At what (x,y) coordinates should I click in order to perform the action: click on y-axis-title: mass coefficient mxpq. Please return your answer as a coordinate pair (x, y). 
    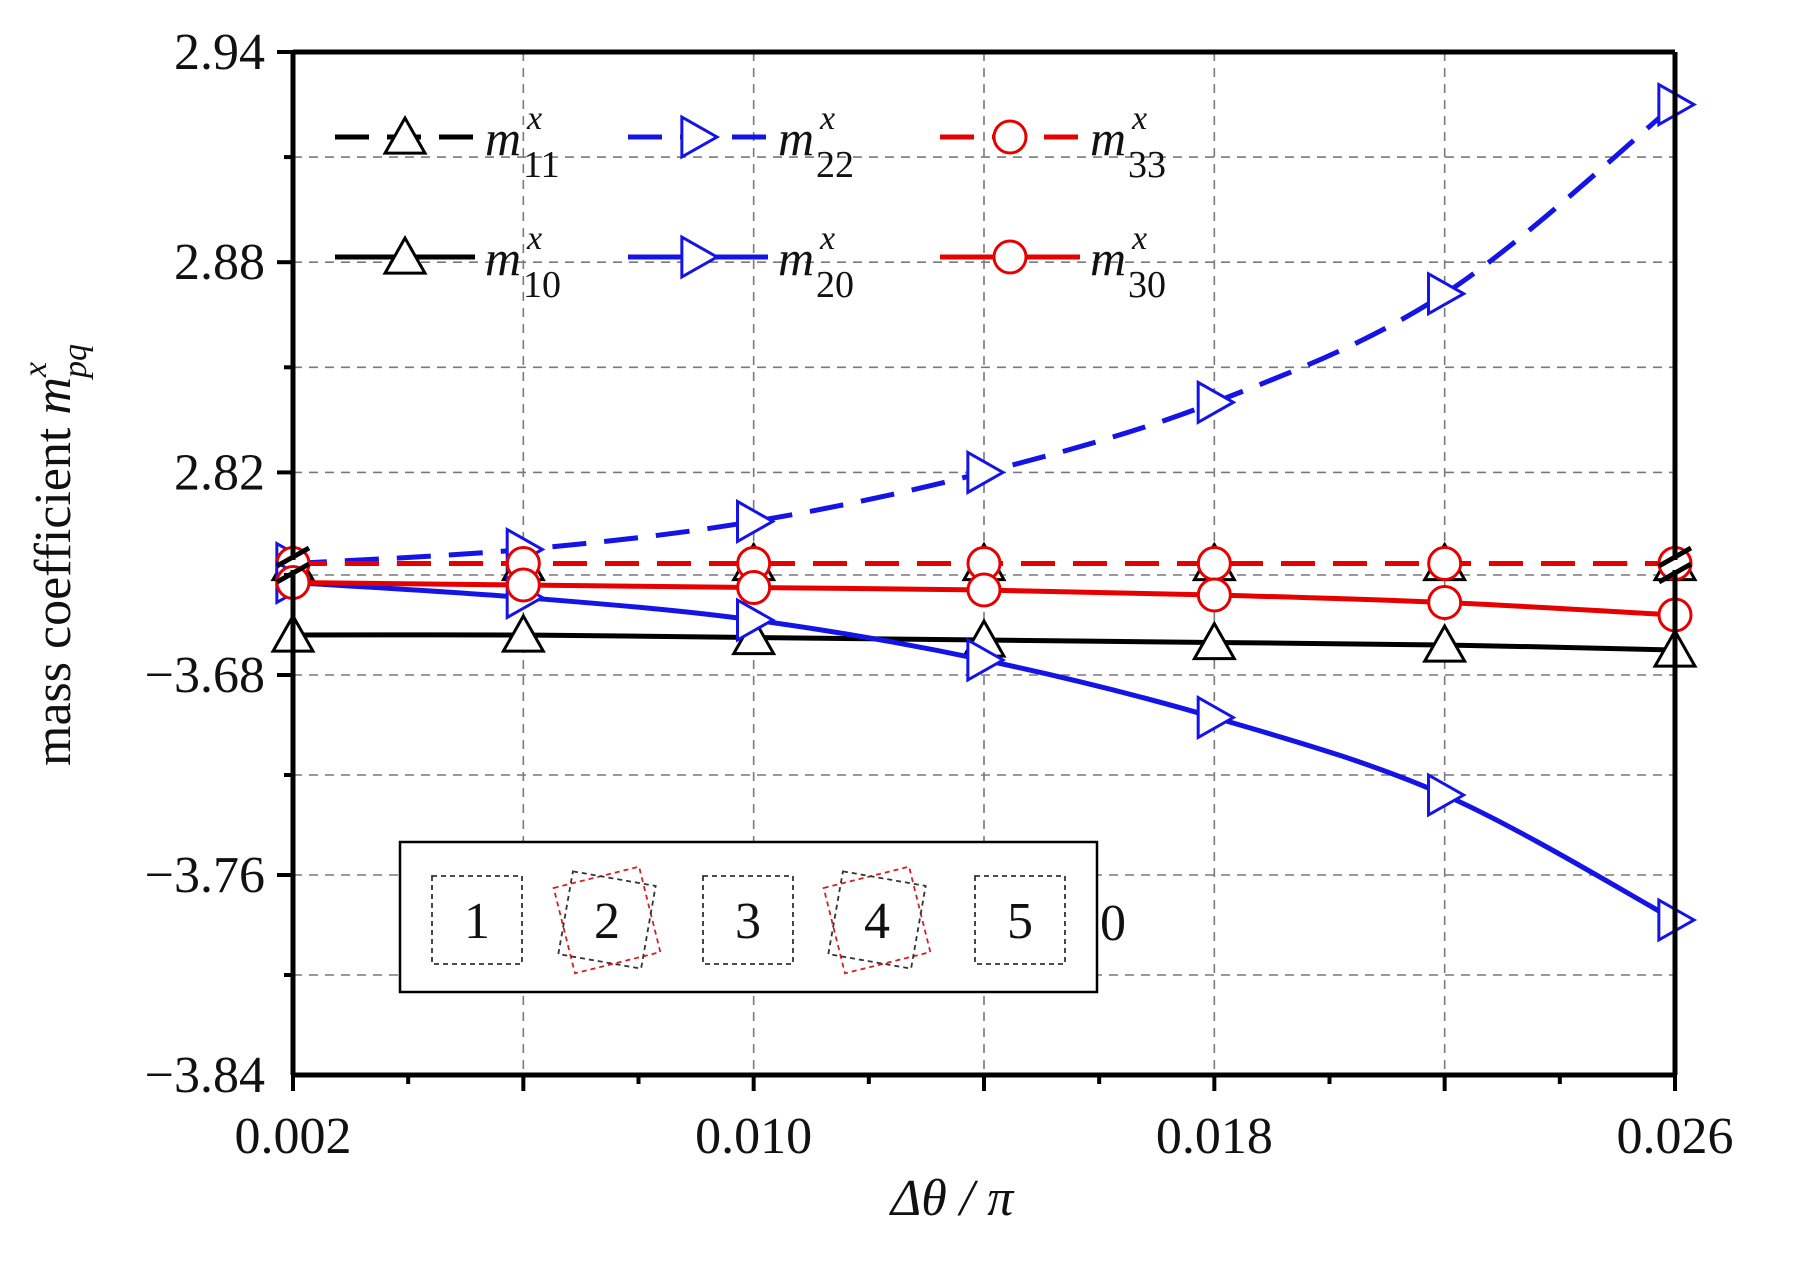
    Looking at the image, I should click on (55, 555).